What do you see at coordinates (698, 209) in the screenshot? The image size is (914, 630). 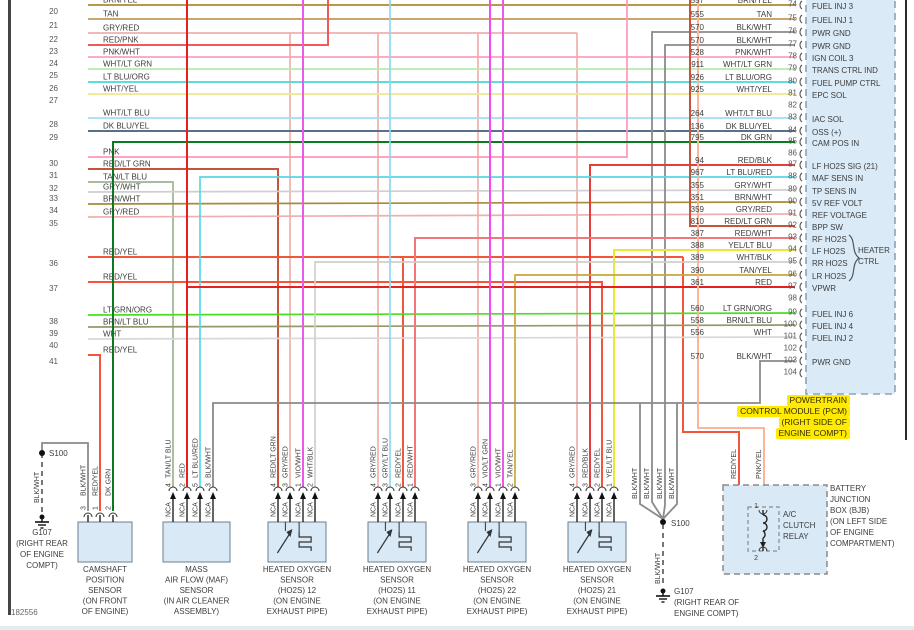 I see `pcm-wire-number: 359` at bounding box center [698, 209].